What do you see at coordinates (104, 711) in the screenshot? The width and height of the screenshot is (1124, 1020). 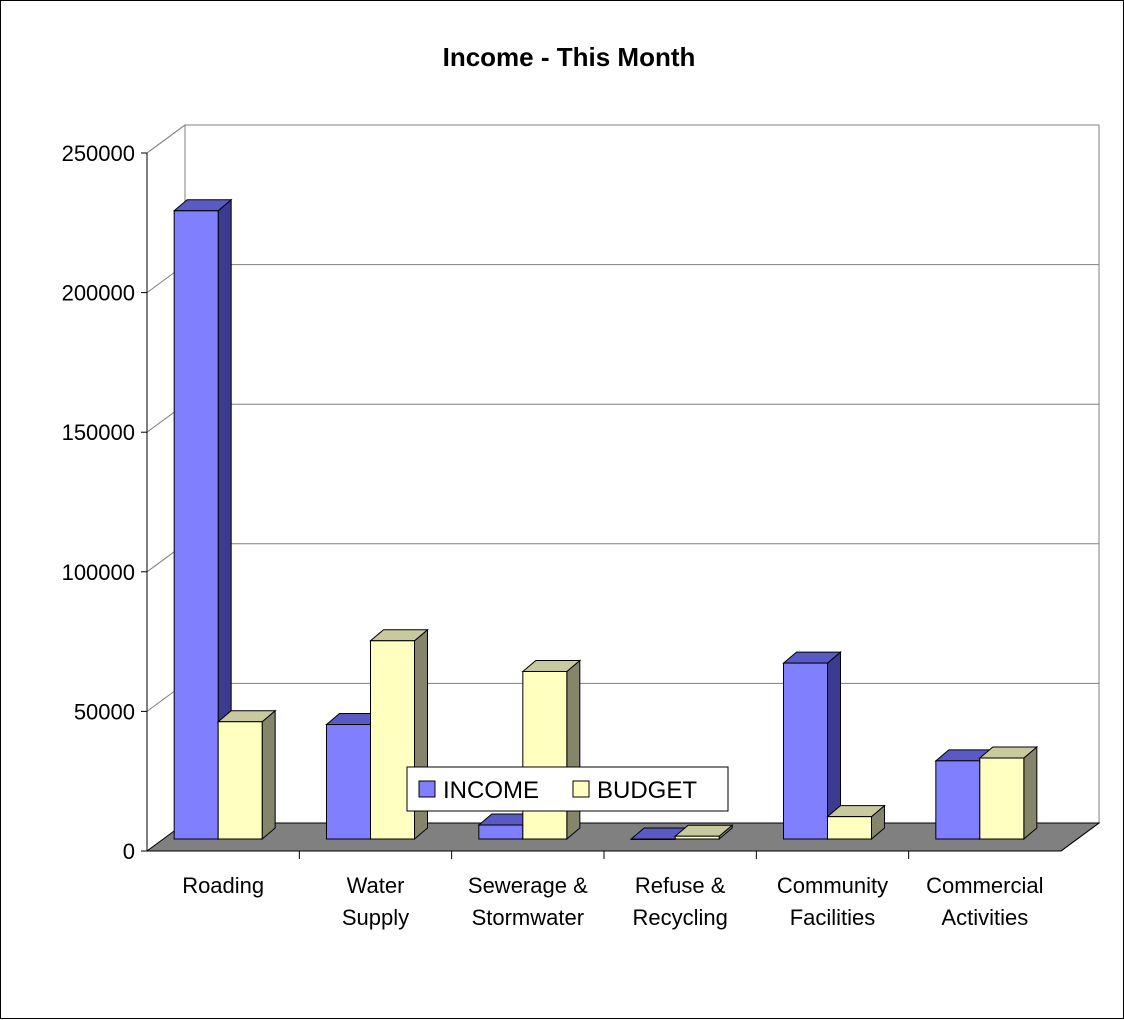 I see `y-tick-label: 50000` at bounding box center [104, 711].